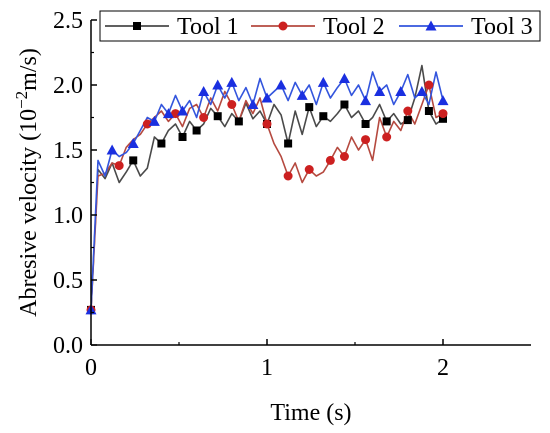 This screenshot has height=433, width=550. I want to click on legend-box, so click(320, 26).